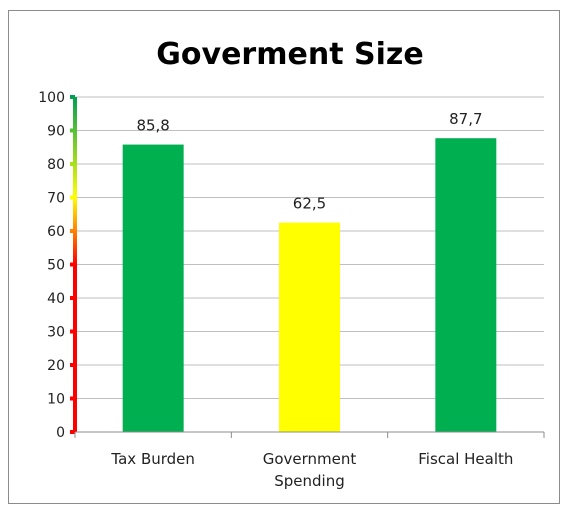 The height and width of the screenshot is (506, 568). Describe the element at coordinates (56, 299) in the screenshot. I see `y-tick-label: 40` at that location.